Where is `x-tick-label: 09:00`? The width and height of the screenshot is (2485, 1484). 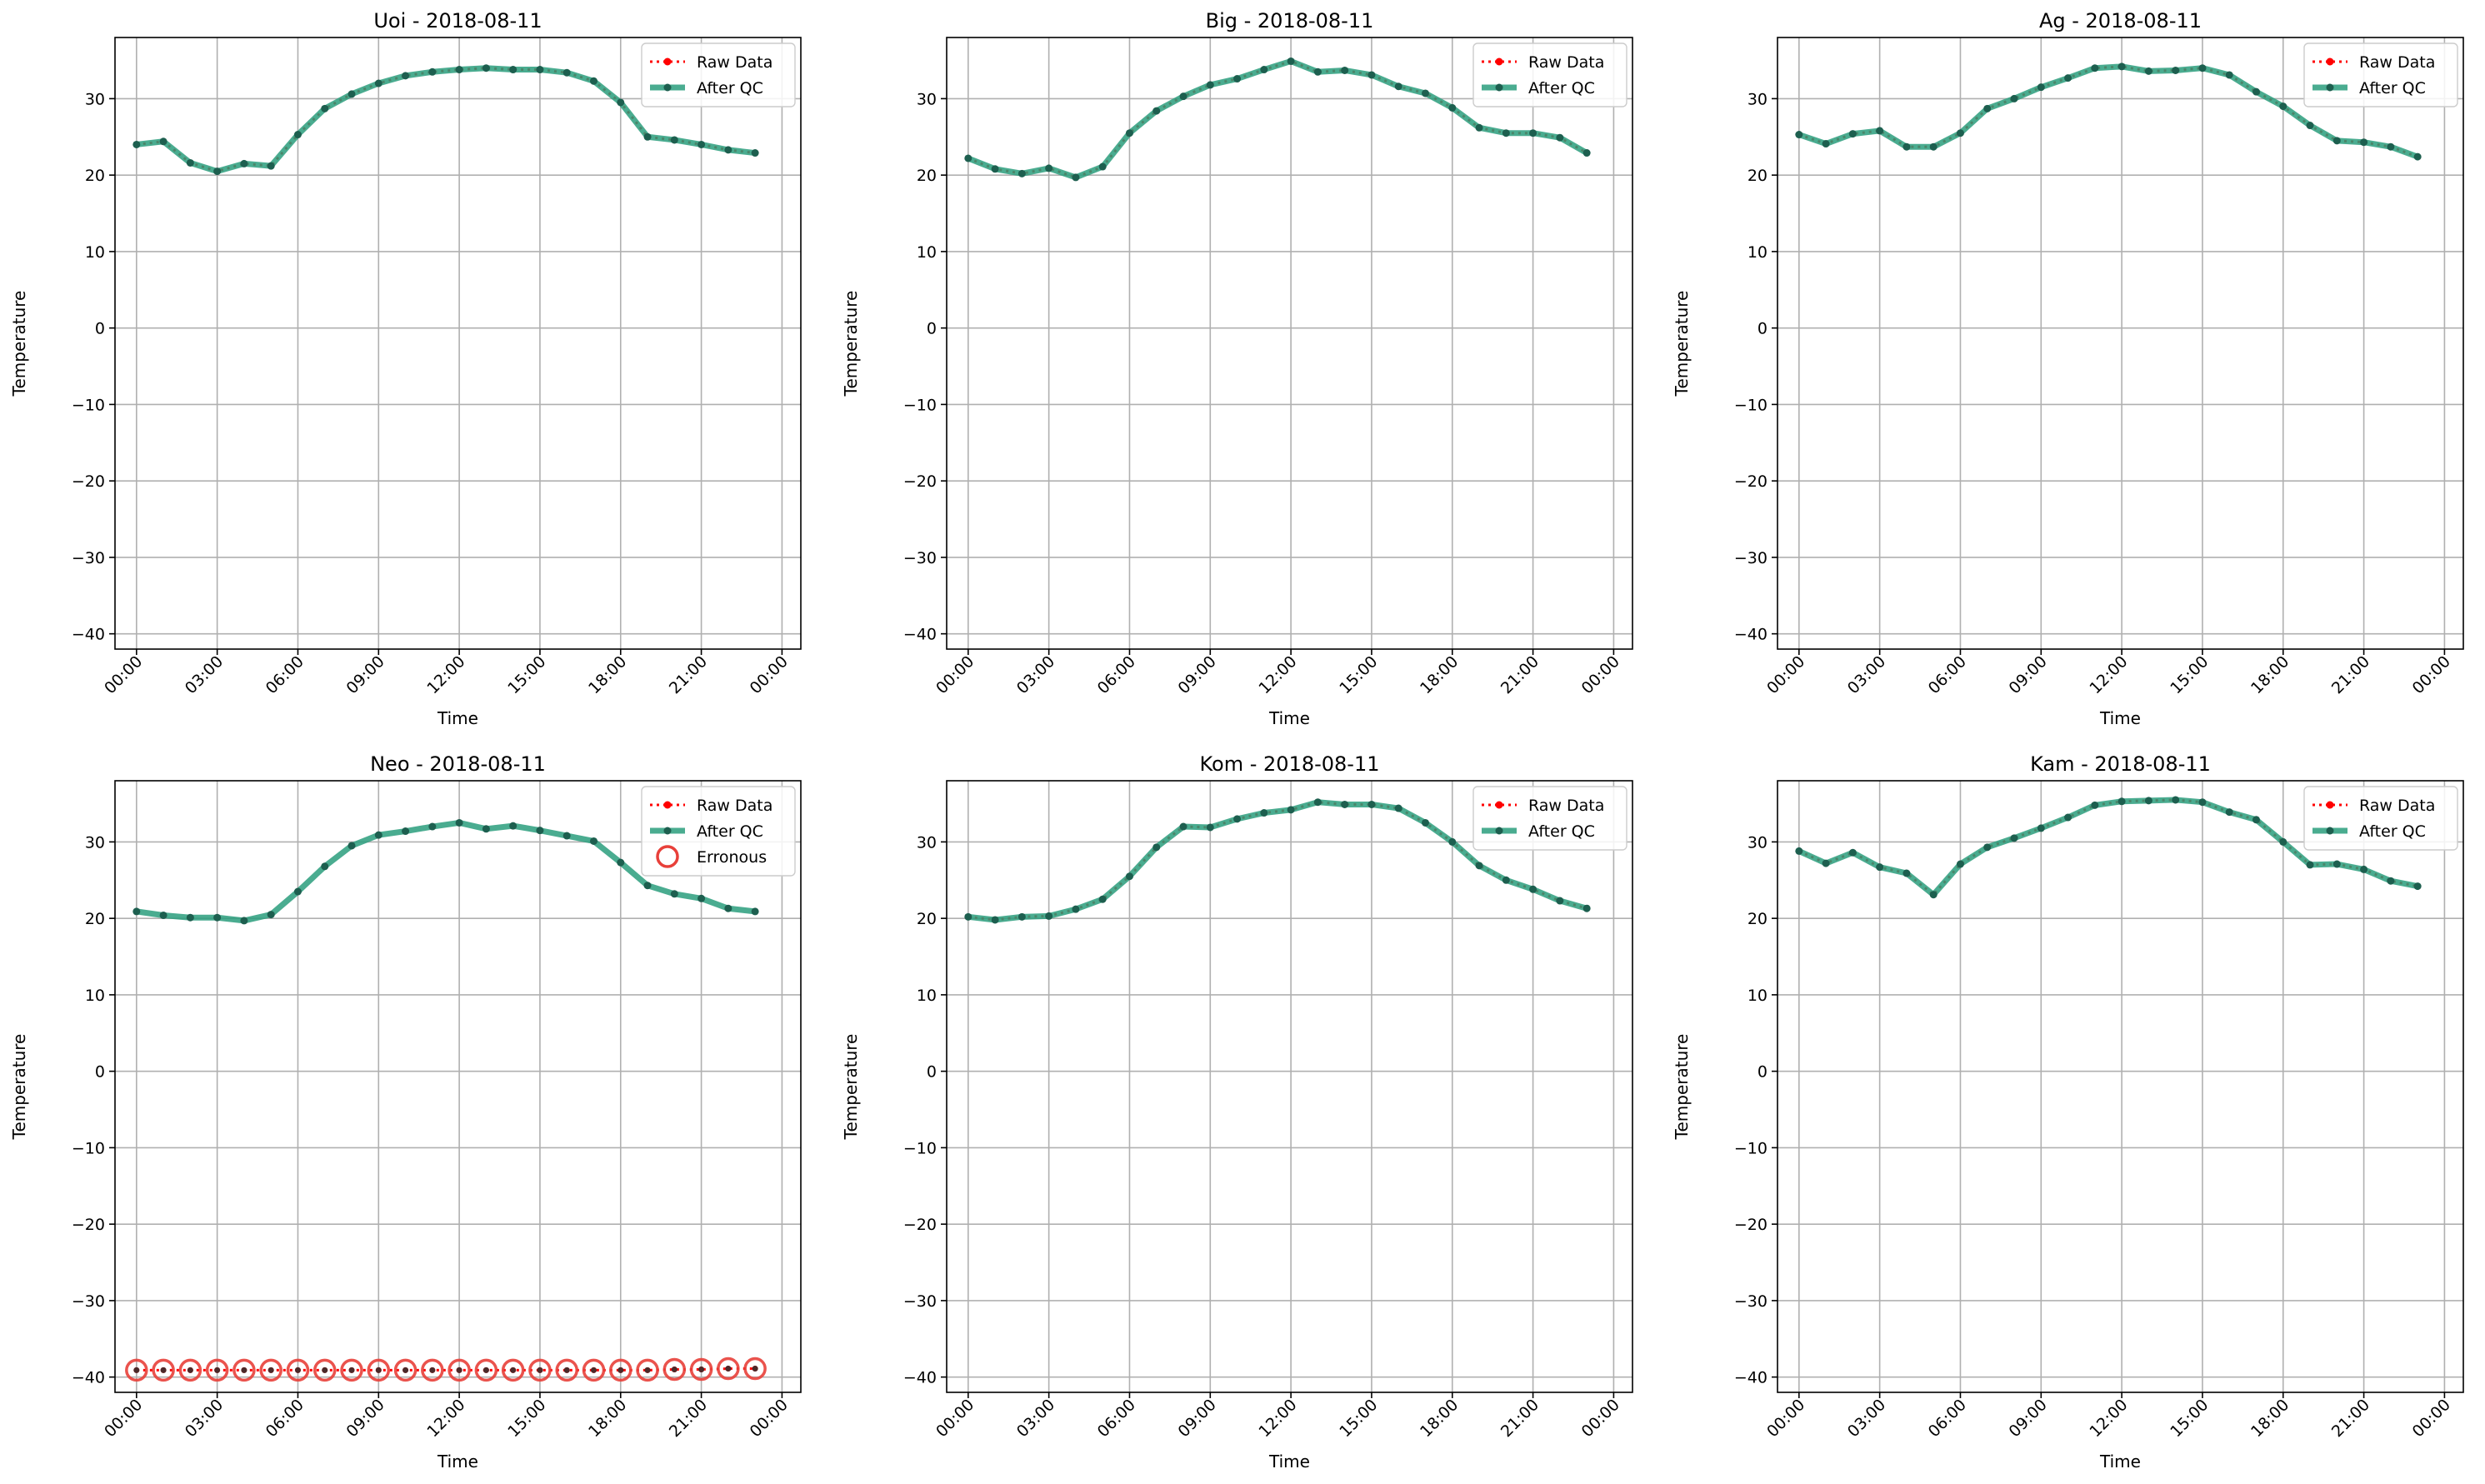
x-tick-label: 09:00 is located at coordinates (365, 1418).